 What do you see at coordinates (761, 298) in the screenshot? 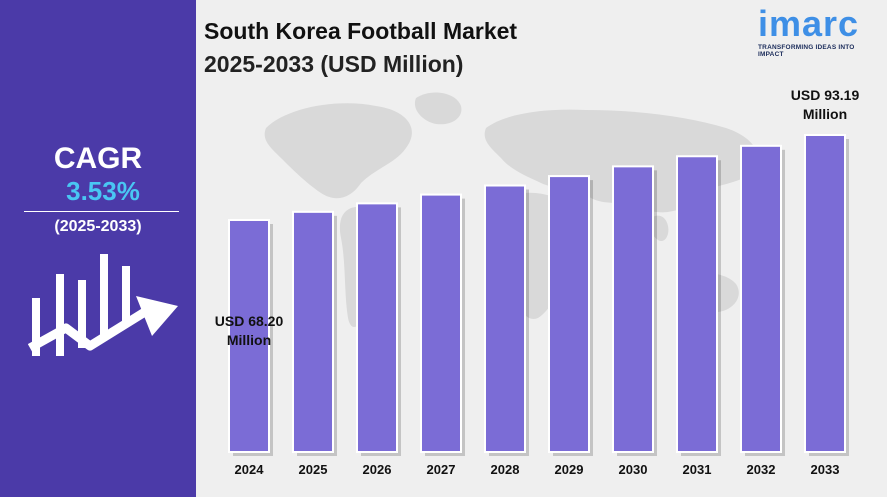
I see `bar-2032` at bounding box center [761, 298].